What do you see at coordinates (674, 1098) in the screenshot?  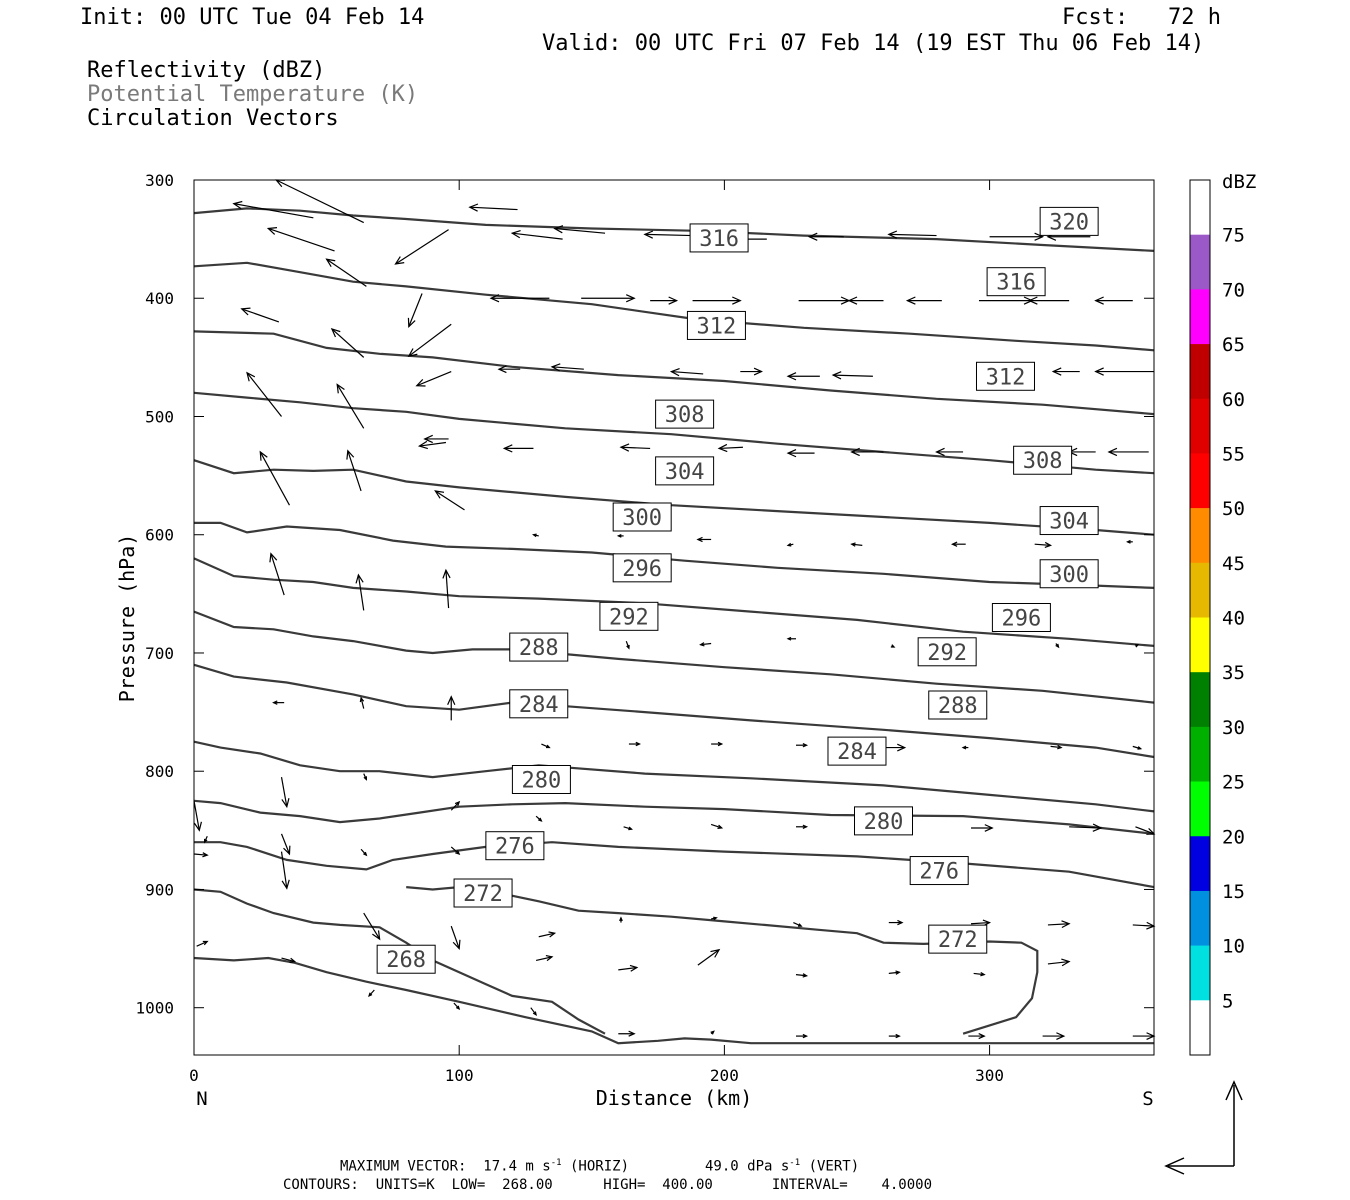 I see `x-axis-title: Distance (km)` at bounding box center [674, 1098].